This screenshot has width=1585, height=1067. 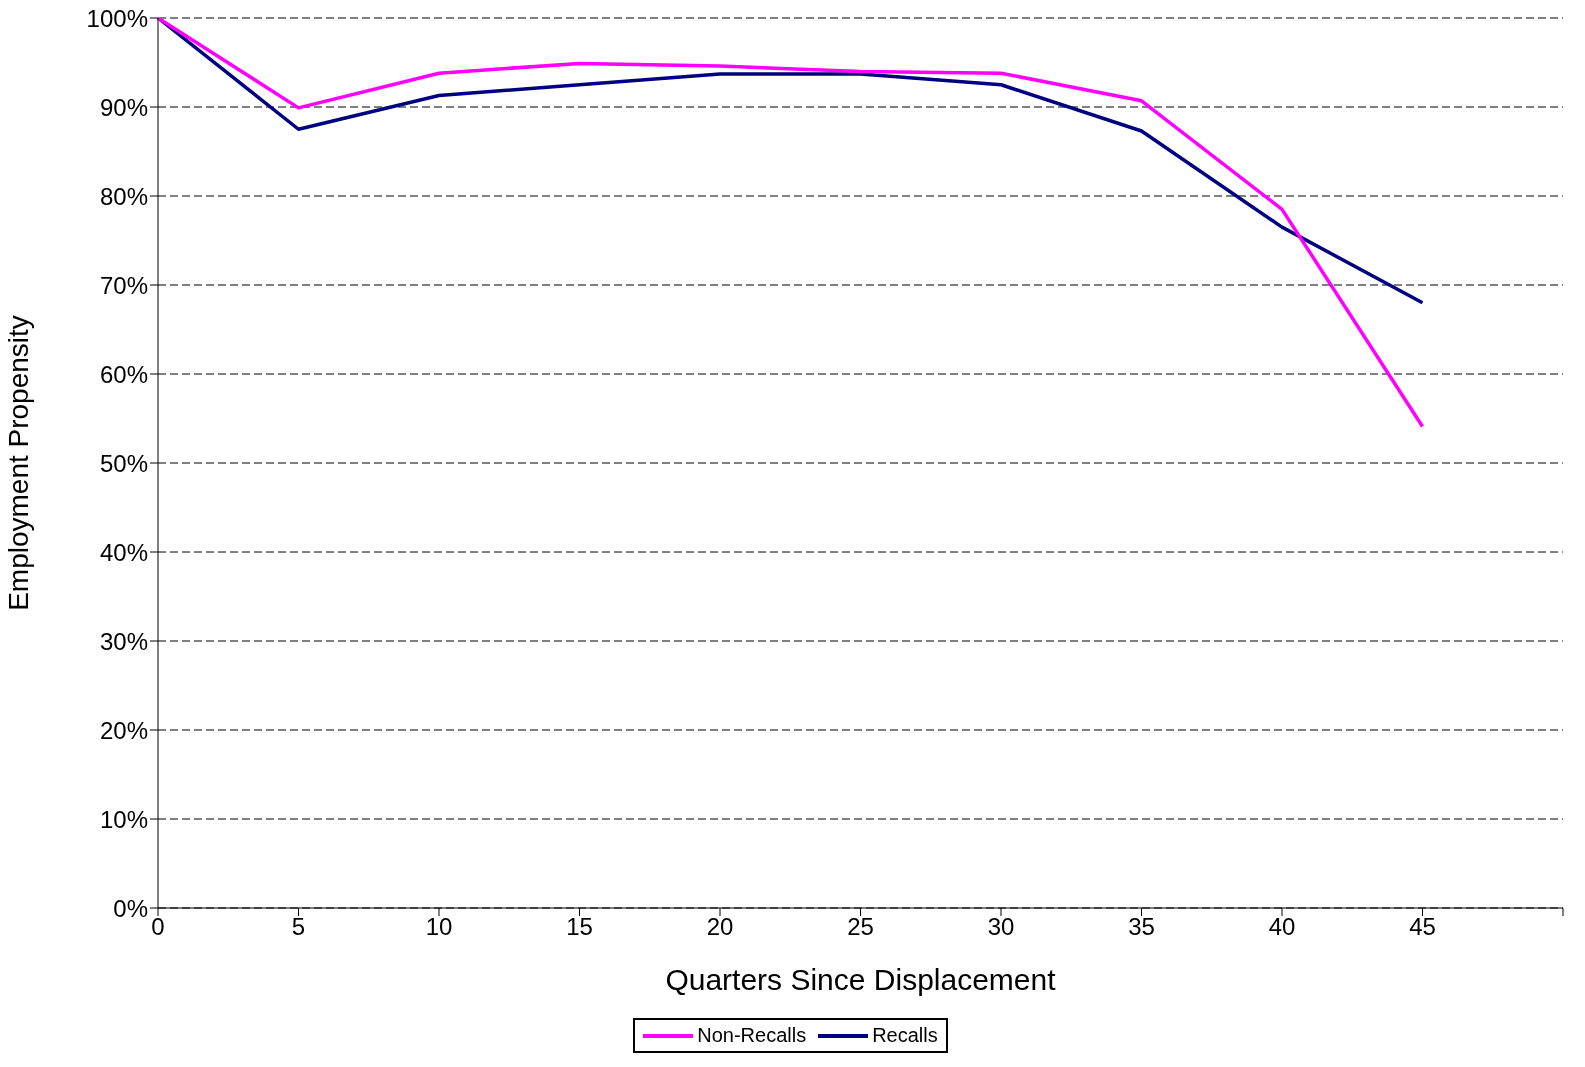 What do you see at coordinates (123, 374) in the screenshot?
I see `y-tick-label: 60%` at bounding box center [123, 374].